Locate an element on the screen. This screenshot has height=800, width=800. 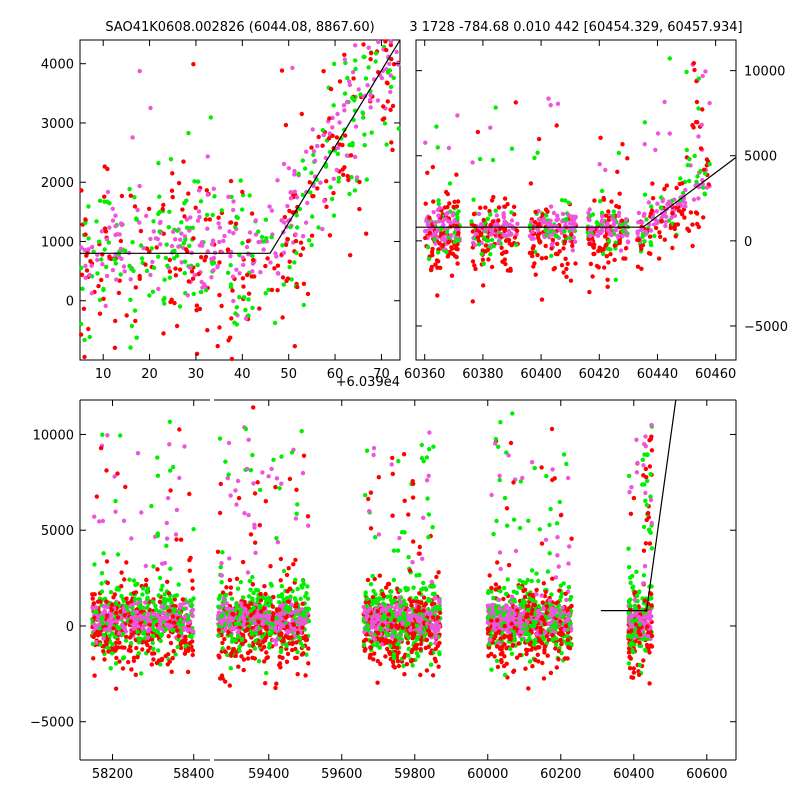
zoom-right-points is located at coordinates (567, 180).